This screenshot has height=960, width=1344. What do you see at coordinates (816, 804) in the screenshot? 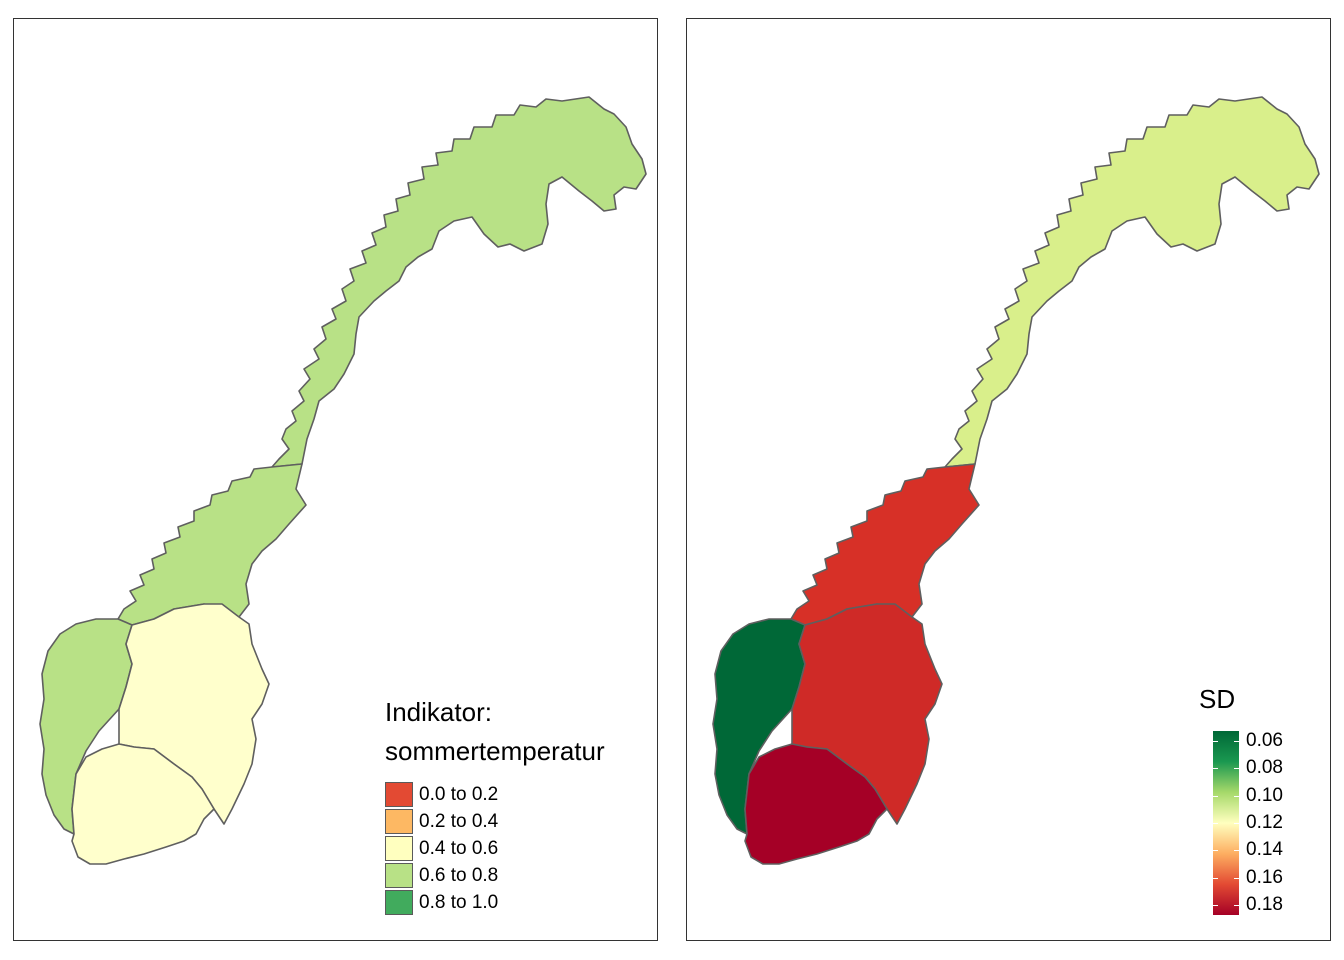
I see `right-region-south` at bounding box center [816, 804].